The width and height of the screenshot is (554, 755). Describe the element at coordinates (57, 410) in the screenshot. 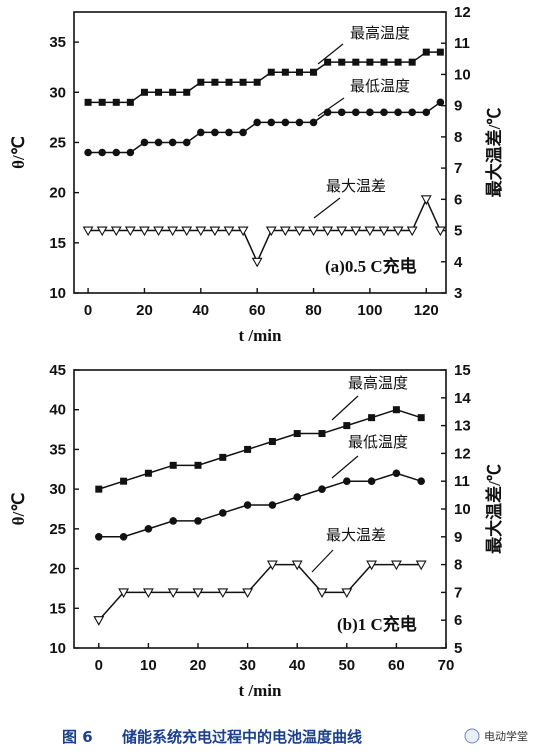

I see `y-left-tick-label: 40` at that location.